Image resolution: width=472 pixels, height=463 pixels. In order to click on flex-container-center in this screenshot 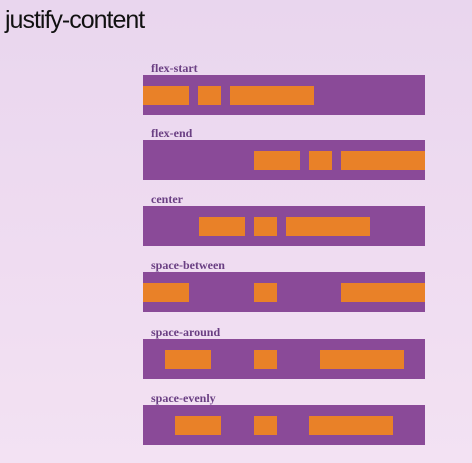, I will do `click(284, 226)`.